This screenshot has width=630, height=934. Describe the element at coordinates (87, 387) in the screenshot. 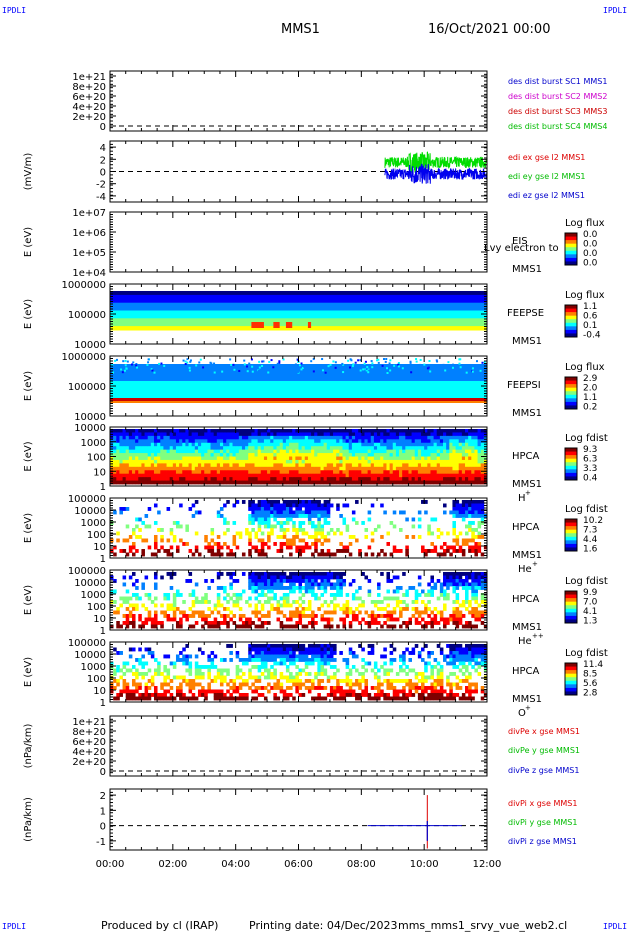

I see `y-tick-label: 100000` at that location.